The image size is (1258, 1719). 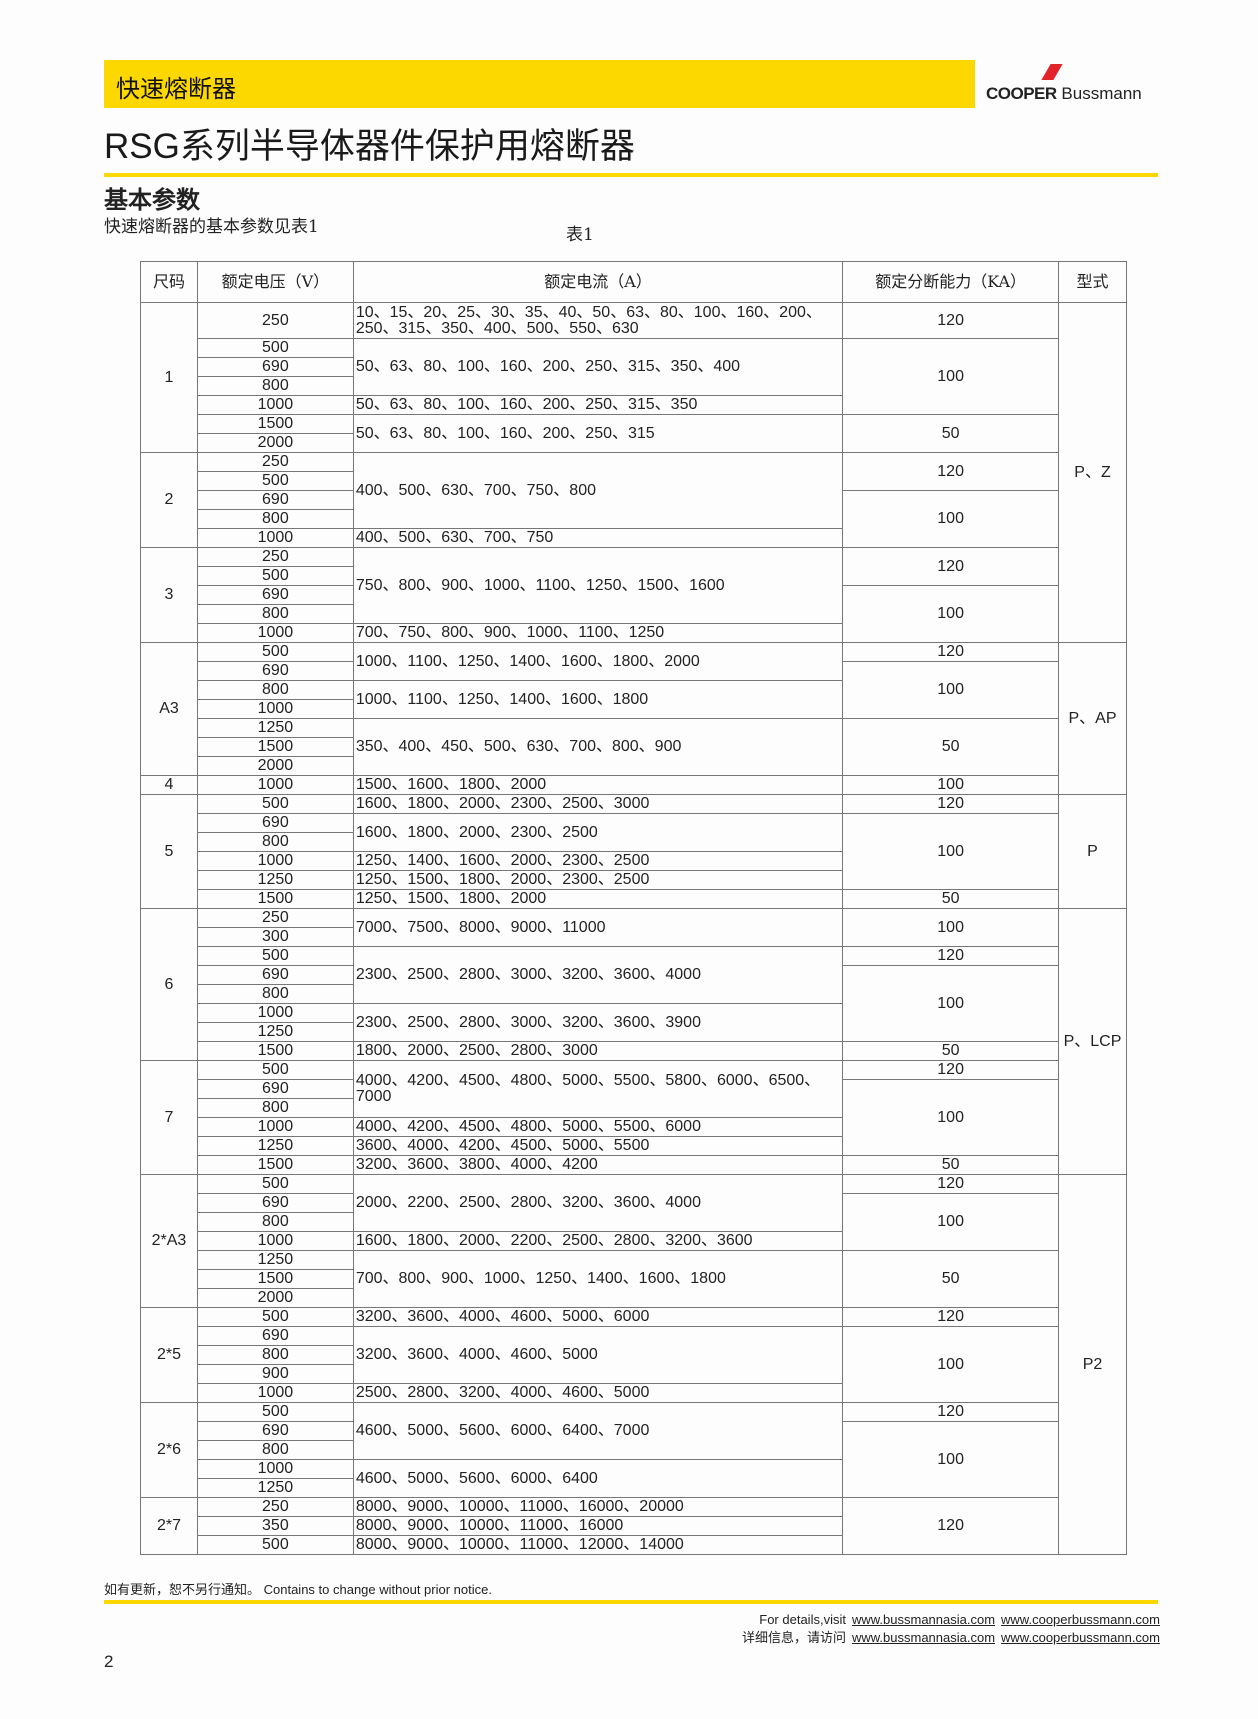 What do you see at coordinates (169, 500) in the screenshot?
I see `size-cell: 2` at bounding box center [169, 500].